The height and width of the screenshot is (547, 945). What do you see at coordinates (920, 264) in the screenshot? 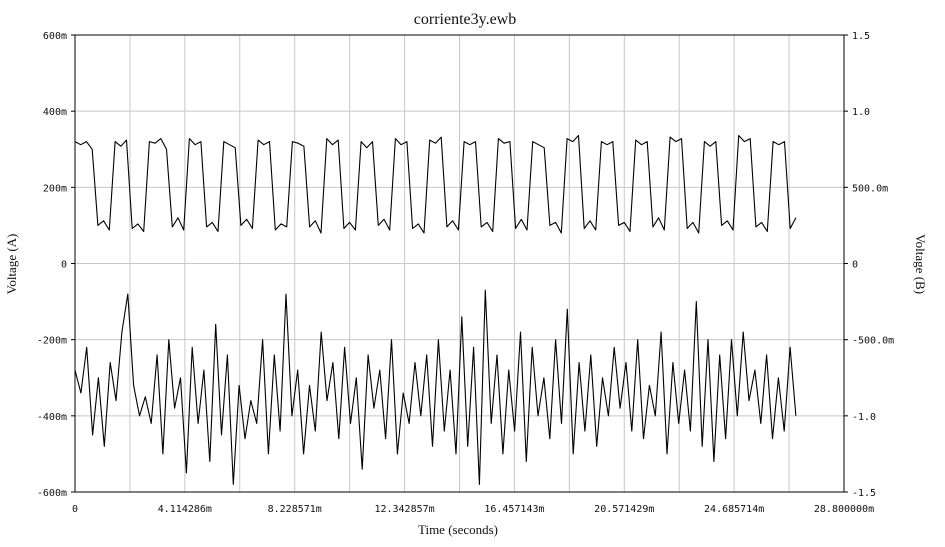
I see `right-axis-title: Voltage (B)` at bounding box center [920, 264].